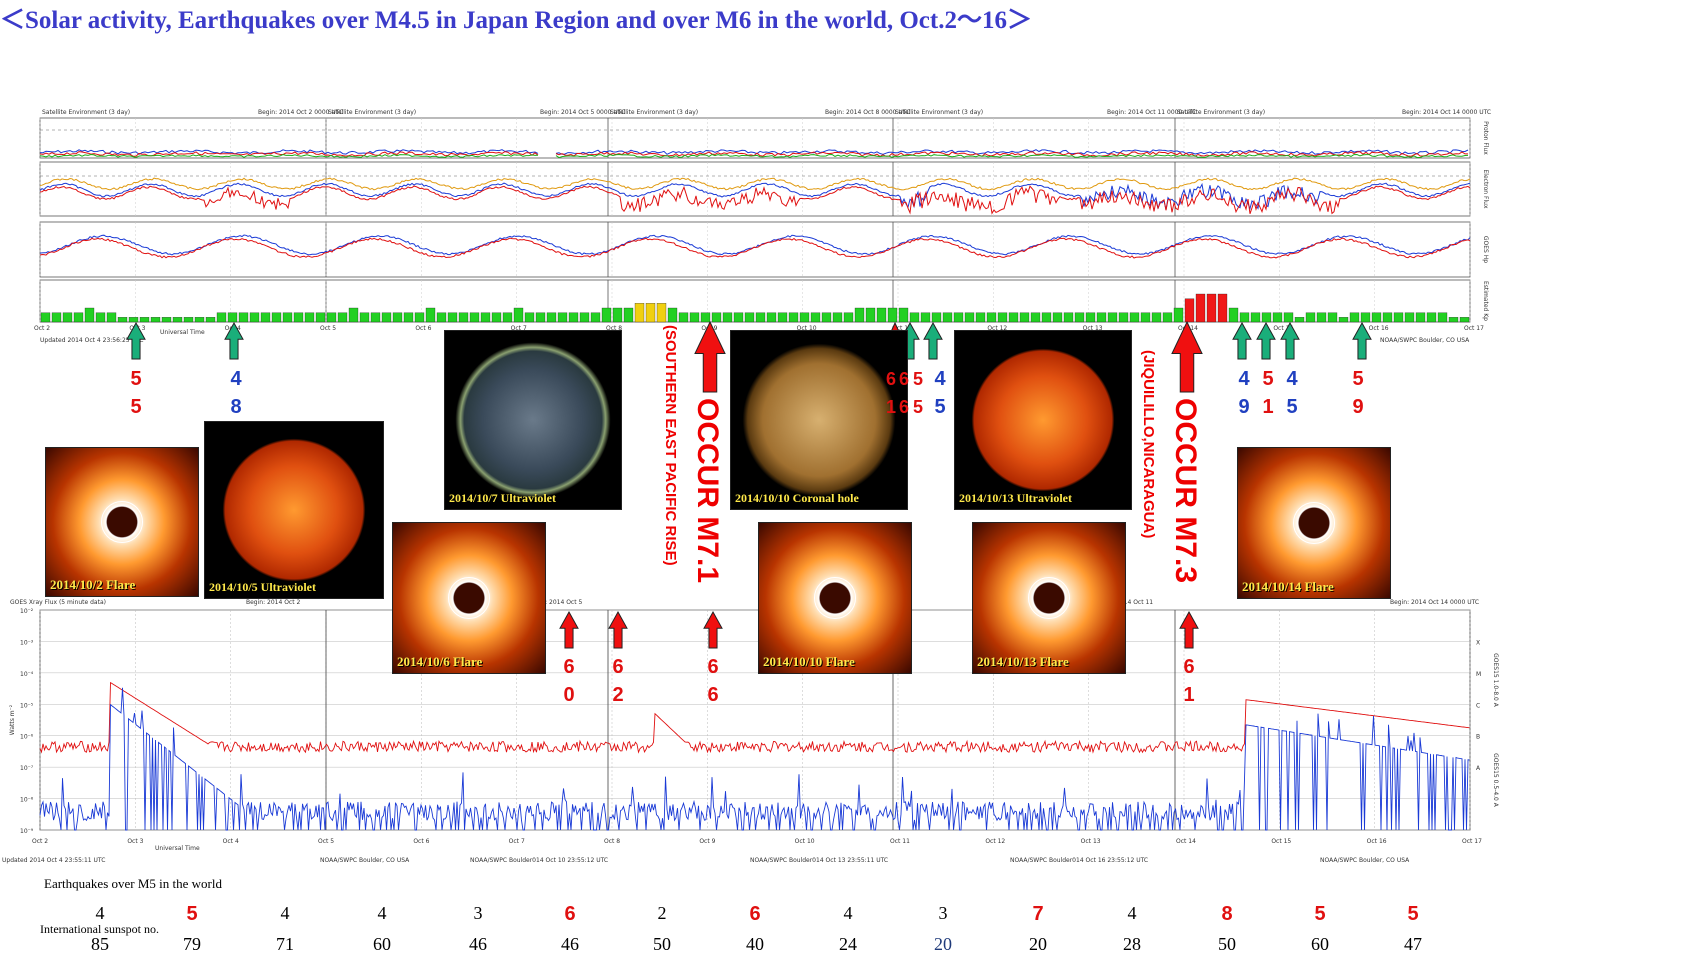  I want to click on solar-image-label: 2014/10/2 Flare, so click(93, 584).